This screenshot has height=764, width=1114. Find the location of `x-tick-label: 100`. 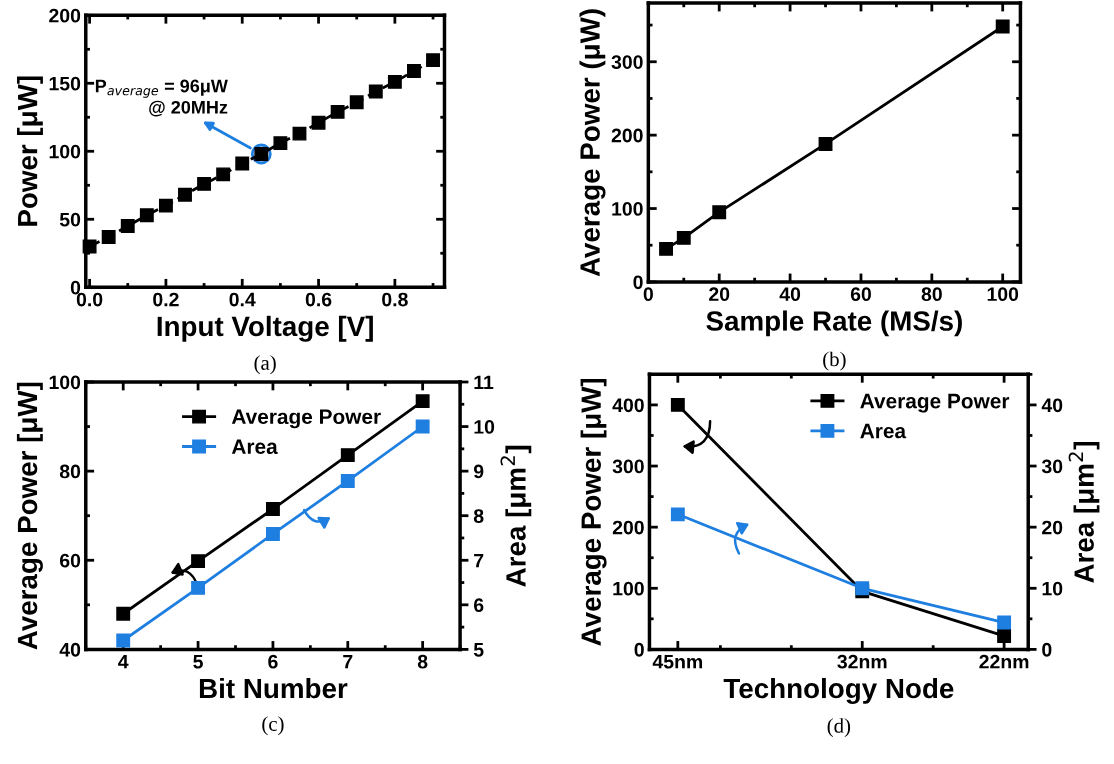

x-tick-label: 100 is located at coordinates (1003, 294).